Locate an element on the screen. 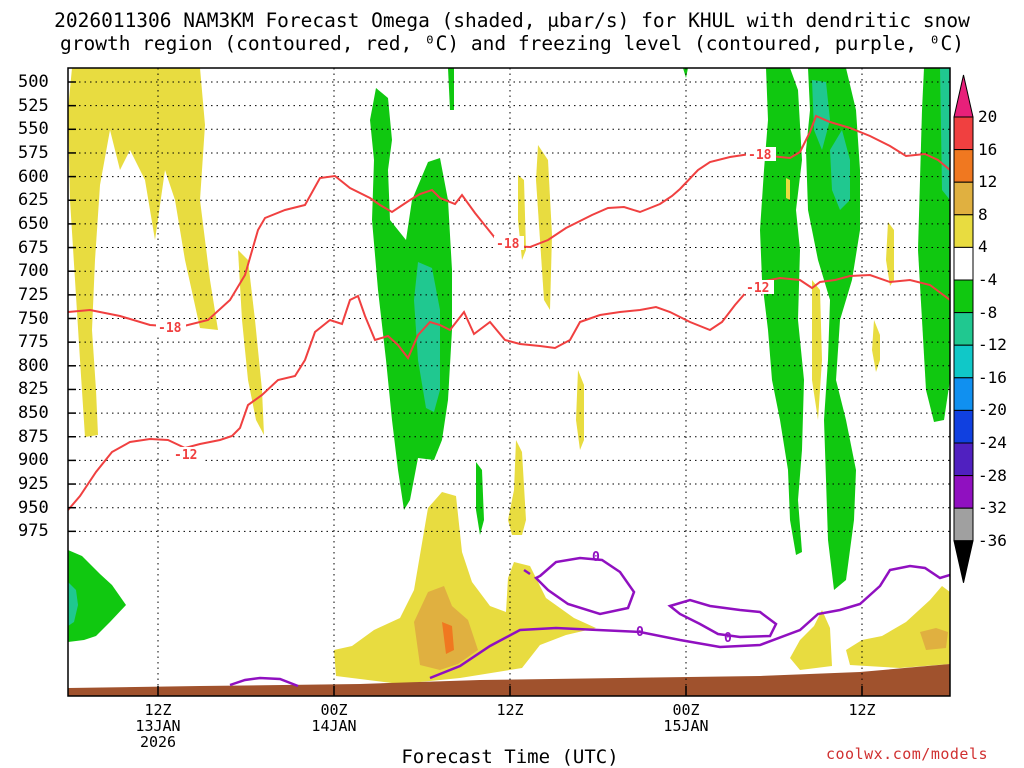  colorbar-label: -20 is located at coordinates (992, 410).